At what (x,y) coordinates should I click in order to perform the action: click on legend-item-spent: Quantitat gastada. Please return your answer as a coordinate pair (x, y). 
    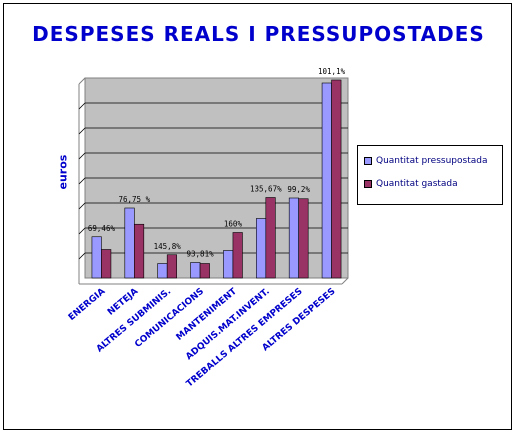
    Looking at the image, I should click on (411, 184).